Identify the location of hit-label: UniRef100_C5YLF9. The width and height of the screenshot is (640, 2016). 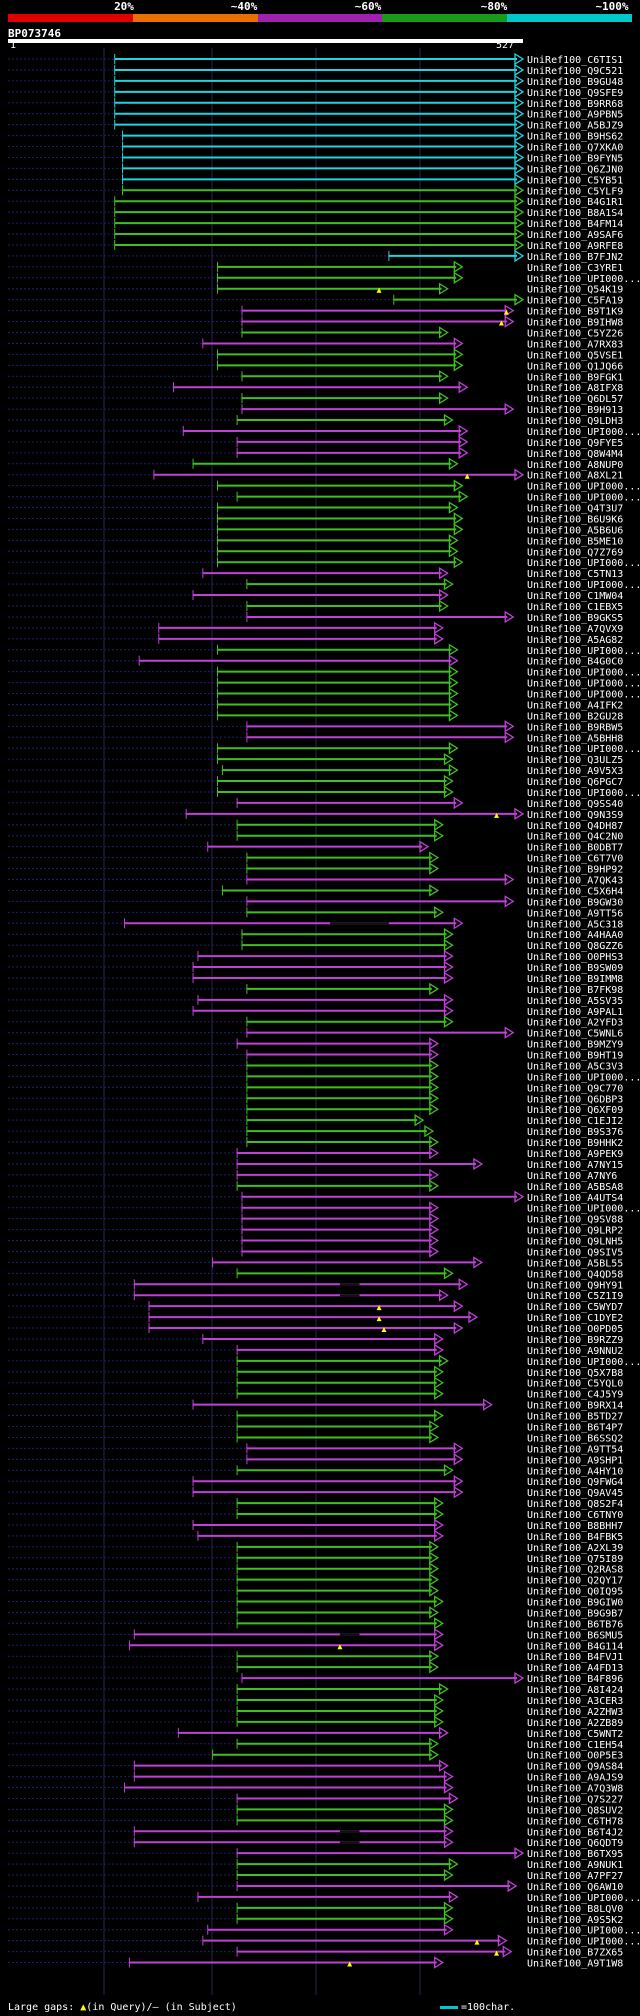
(575, 191).